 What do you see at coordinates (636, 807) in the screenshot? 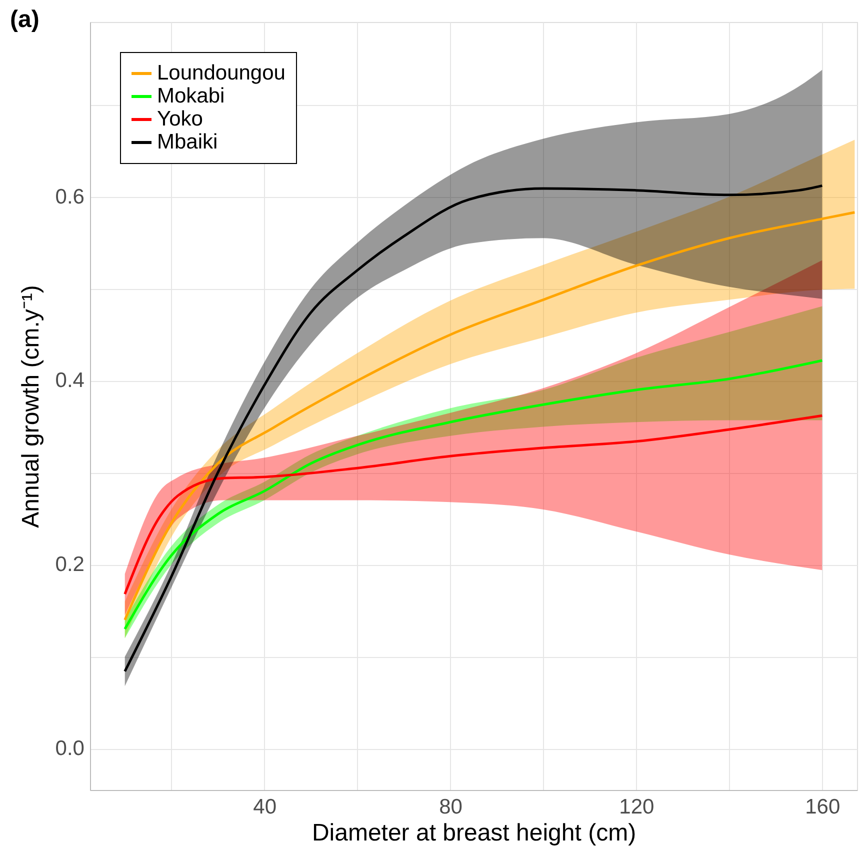
I see `x-tick-label: 120` at bounding box center [636, 807].